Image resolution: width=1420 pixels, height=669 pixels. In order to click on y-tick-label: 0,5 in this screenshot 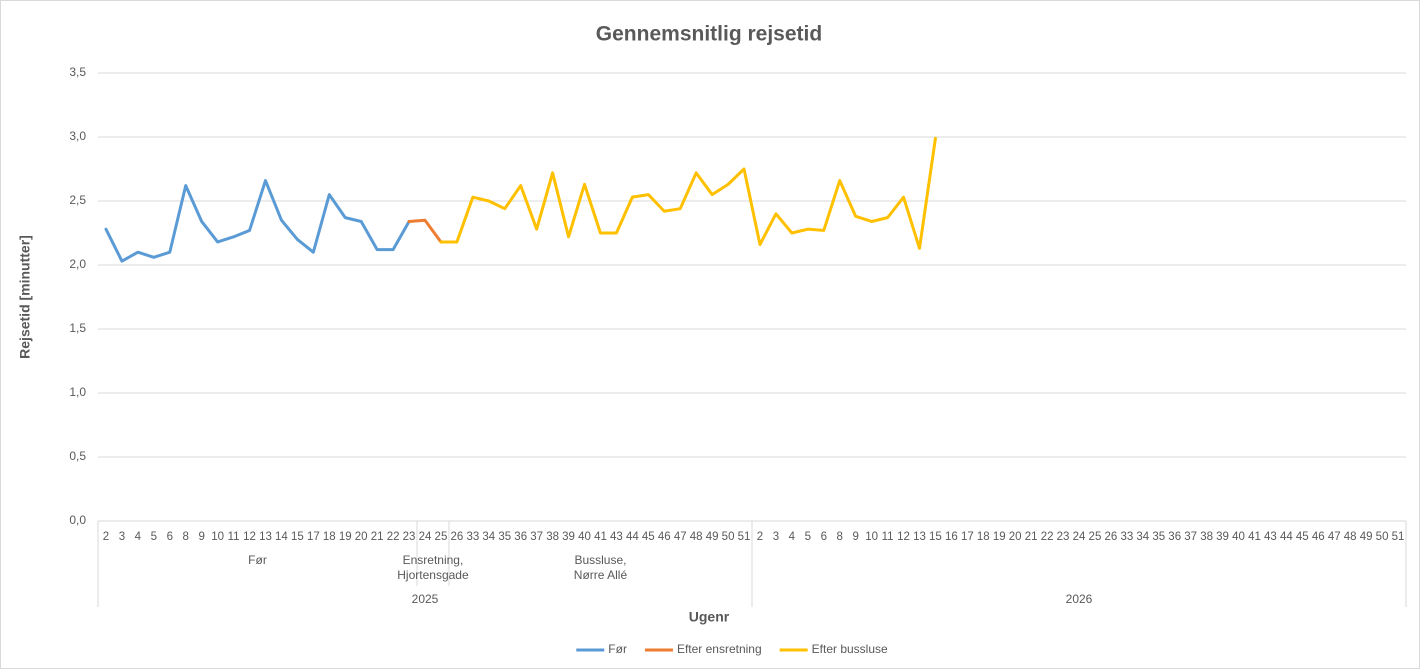, I will do `click(77, 456)`.